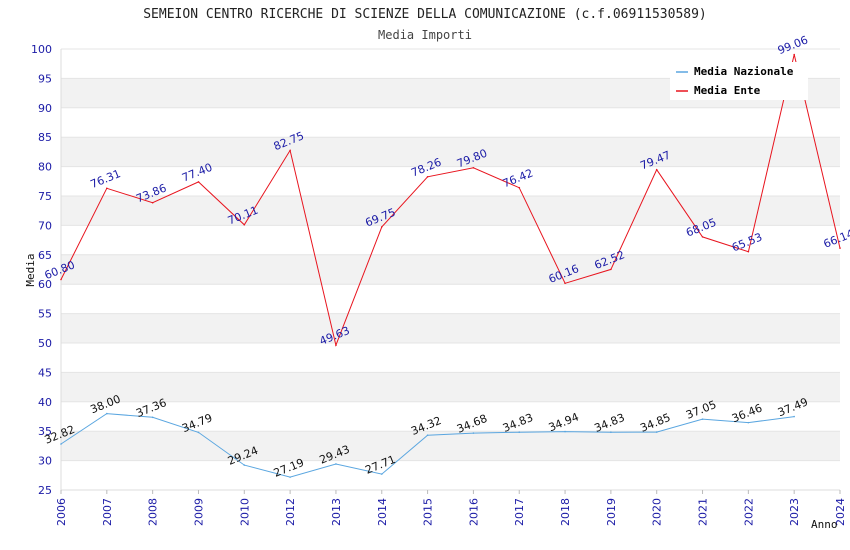  What do you see at coordinates (473, 512) in the screenshot?
I see `x-tick-label: 2016` at bounding box center [473, 512].